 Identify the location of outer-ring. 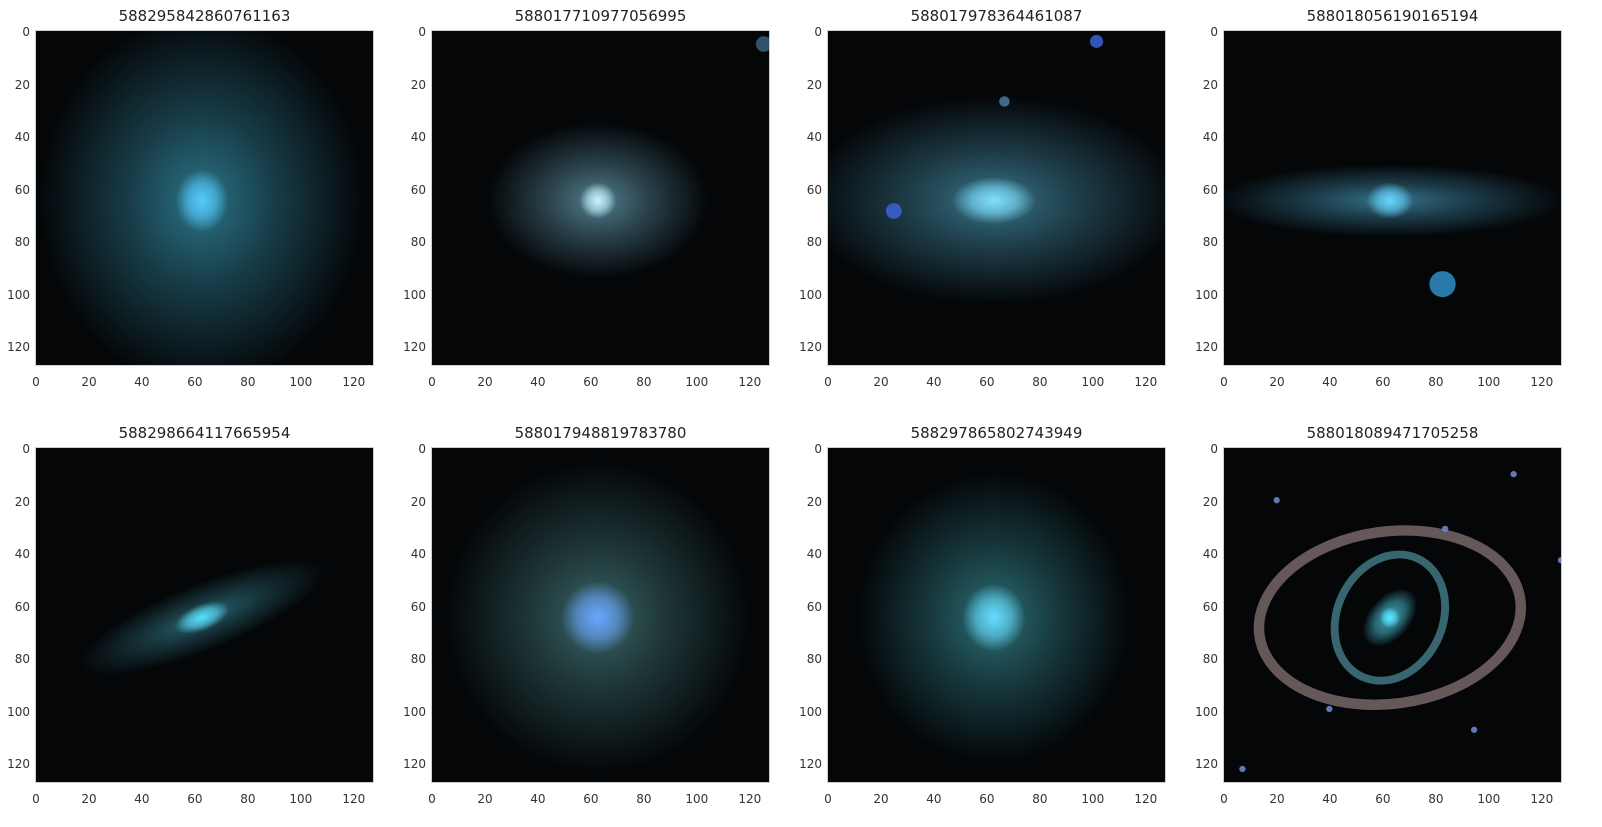
(1390, 618).